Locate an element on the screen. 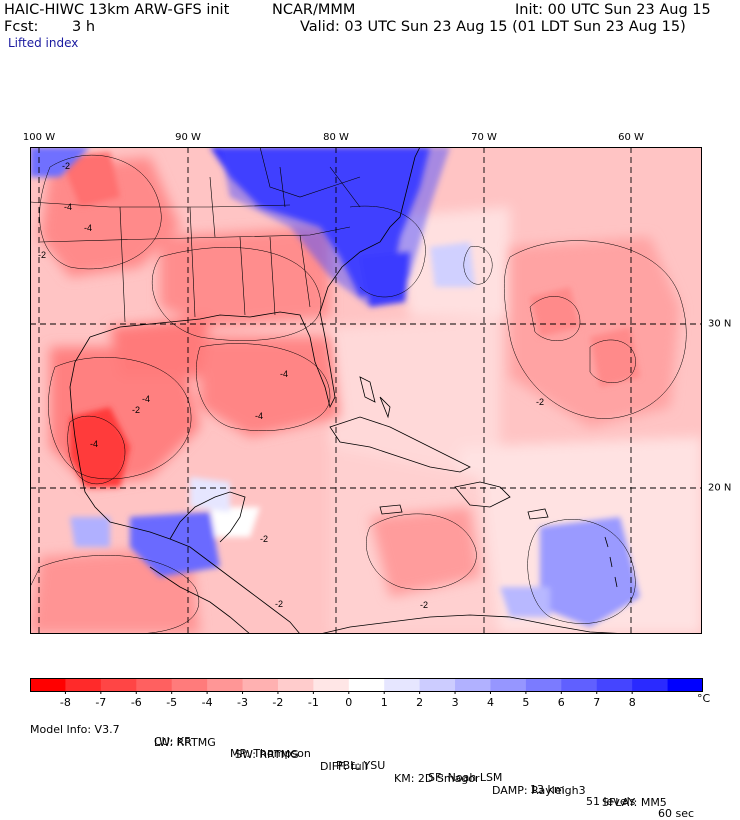 The image size is (740, 820). field-name: Lifted index is located at coordinates (43, 43).